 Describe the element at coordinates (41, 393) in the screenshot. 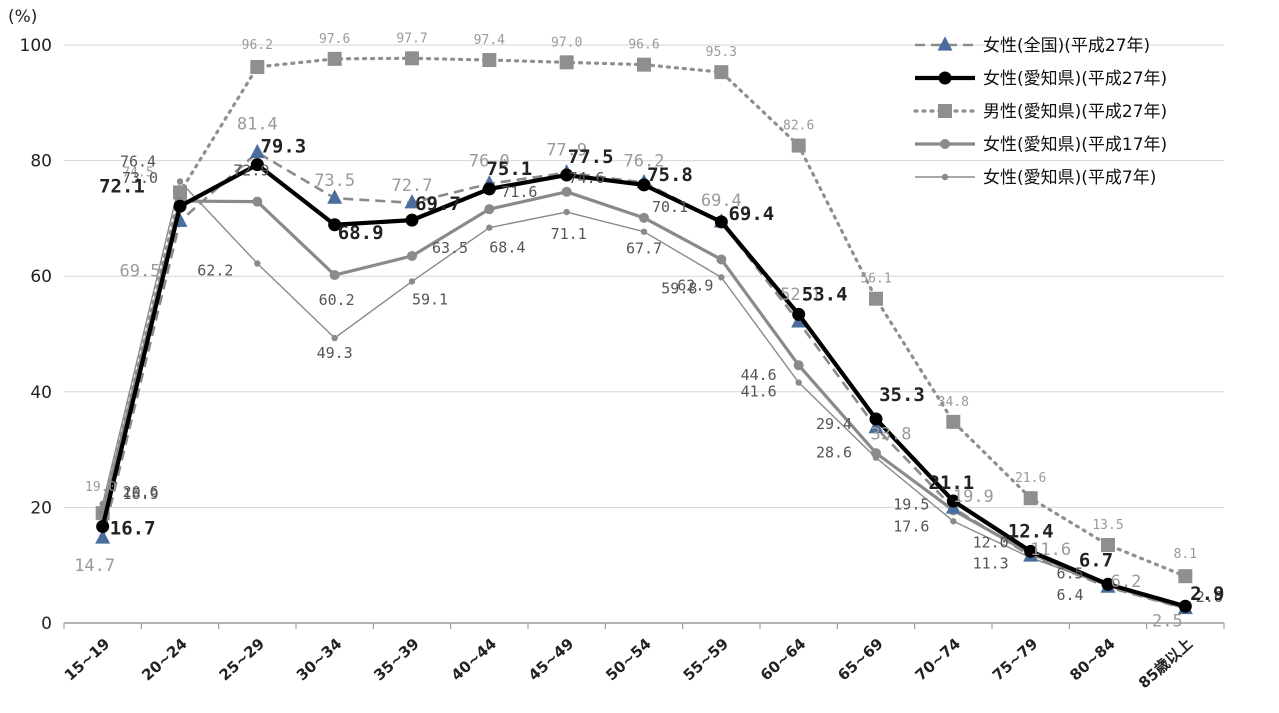

I see `y-tick-label: 40` at that location.